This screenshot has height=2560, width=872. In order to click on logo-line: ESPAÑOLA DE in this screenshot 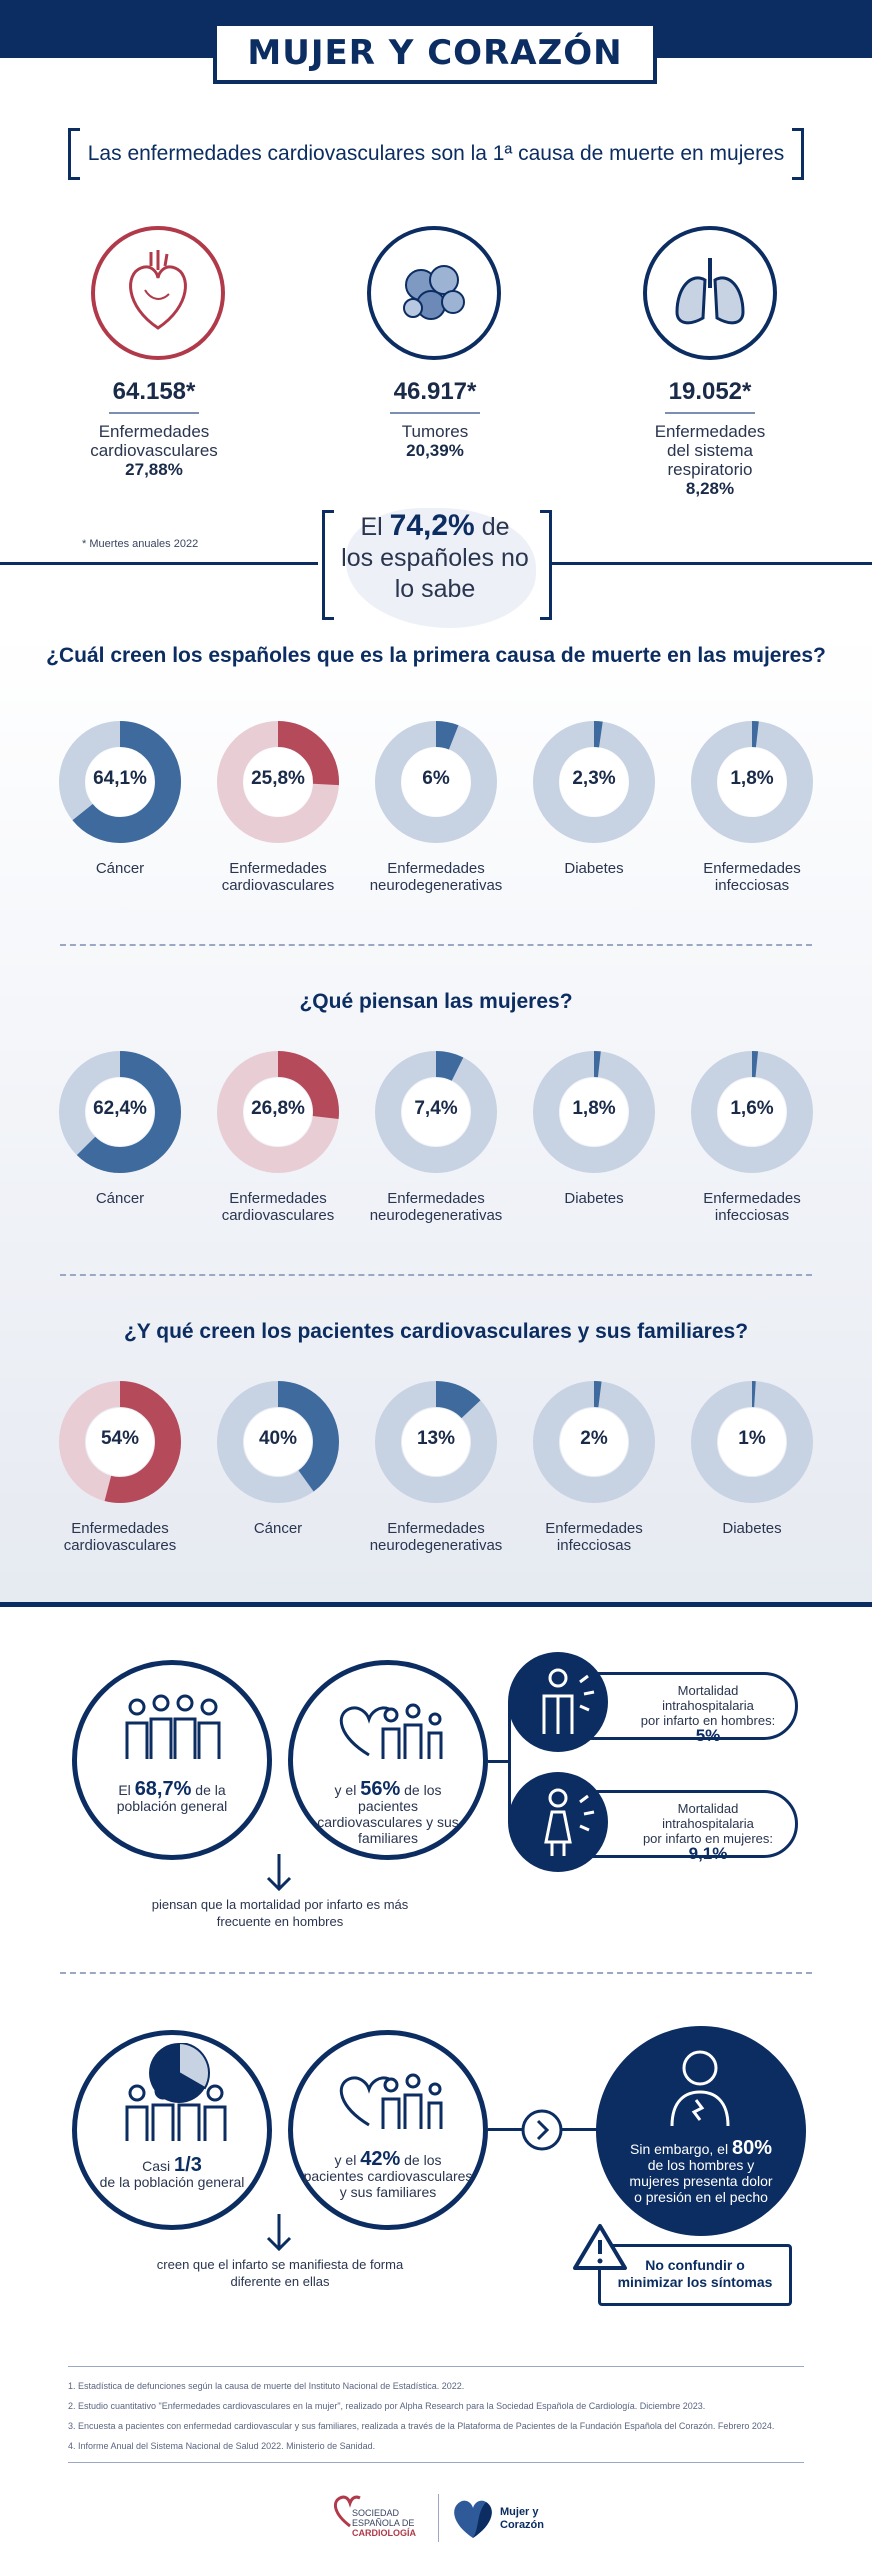, I will do `click(383, 2523)`.